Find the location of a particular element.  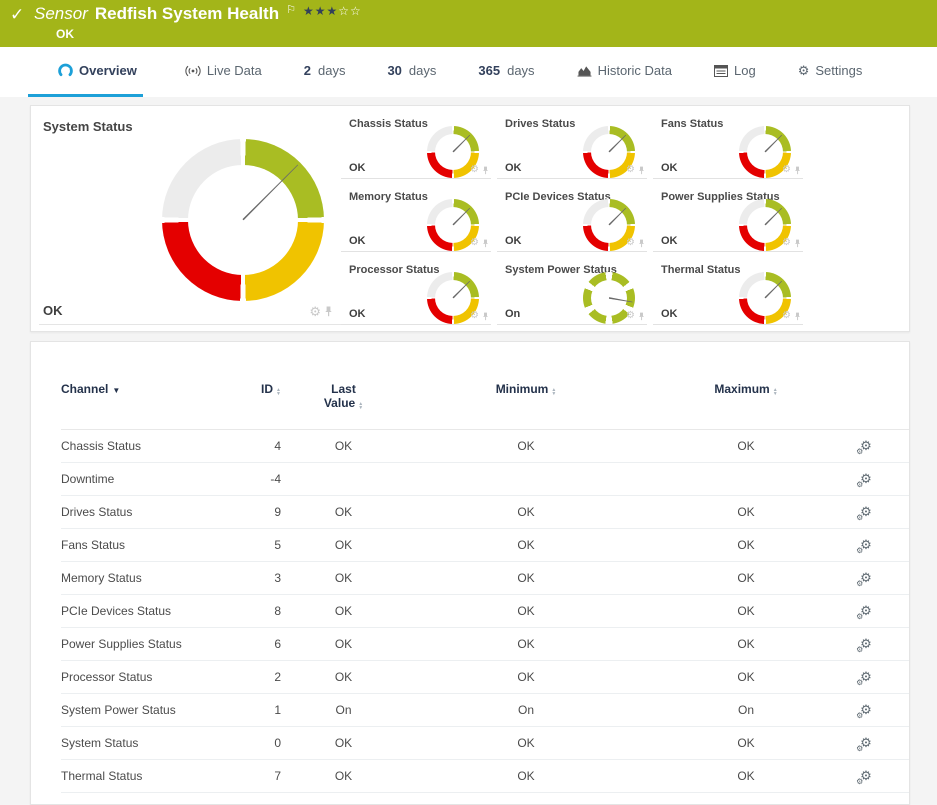

tab-live-data: Live Data is located at coordinates (223, 72).